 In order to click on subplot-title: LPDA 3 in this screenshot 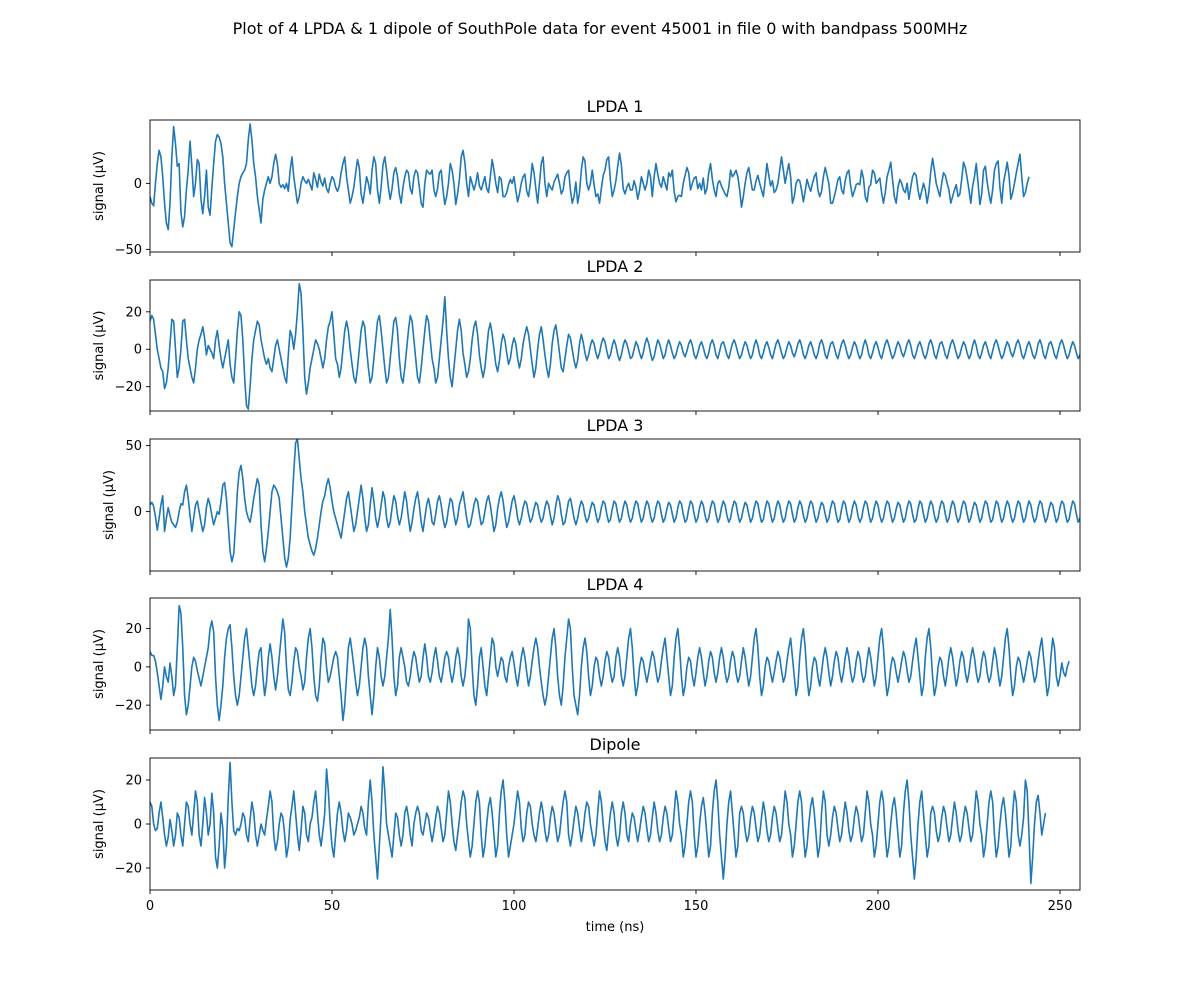, I will do `click(615, 425)`.